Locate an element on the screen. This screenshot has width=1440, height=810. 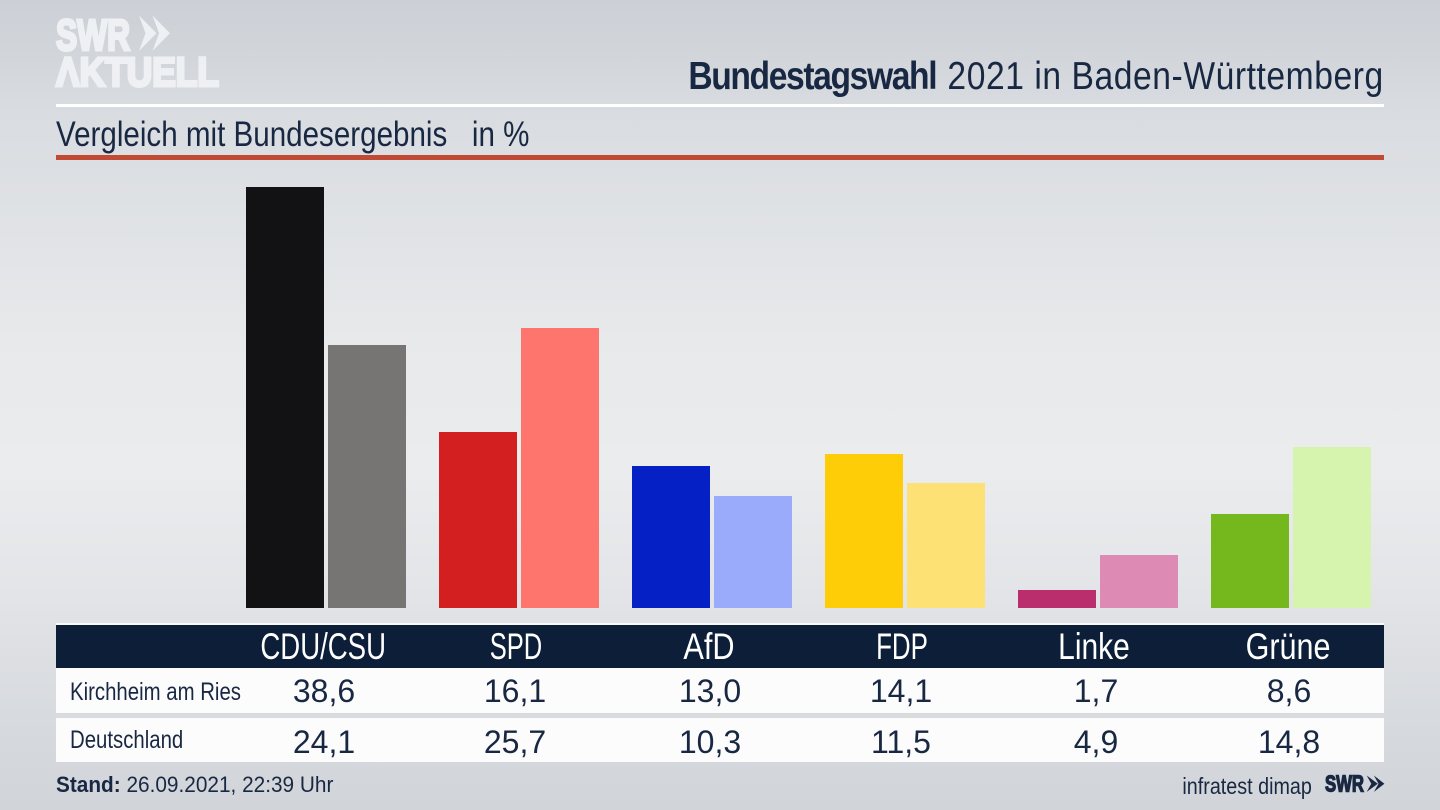
svg-text: ΛKTUELL is located at coordinates (137, 72).